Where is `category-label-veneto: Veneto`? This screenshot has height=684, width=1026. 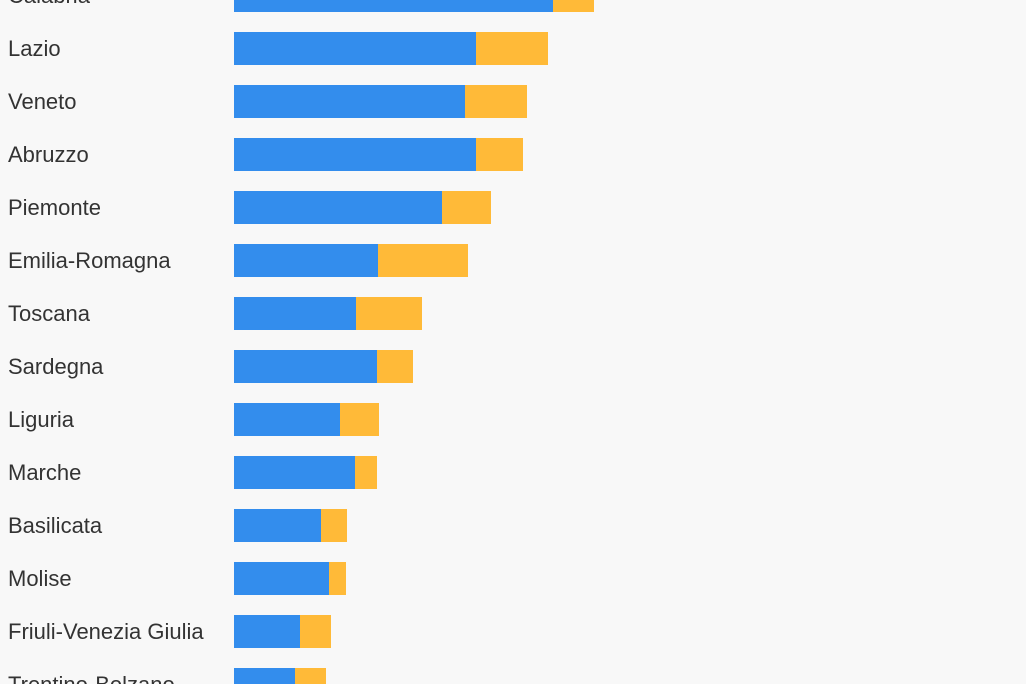 category-label-veneto: Veneto is located at coordinates (42, 101).